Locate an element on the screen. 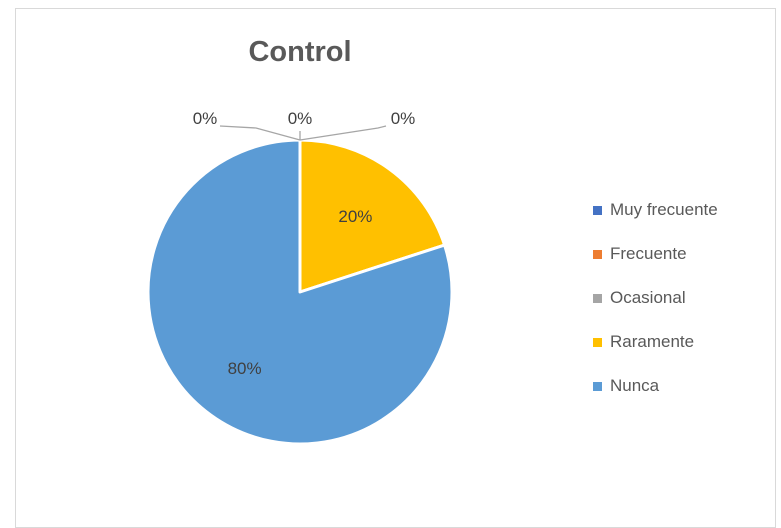  legend-item-raramente: Raramente is located at coordinates (655, 342).